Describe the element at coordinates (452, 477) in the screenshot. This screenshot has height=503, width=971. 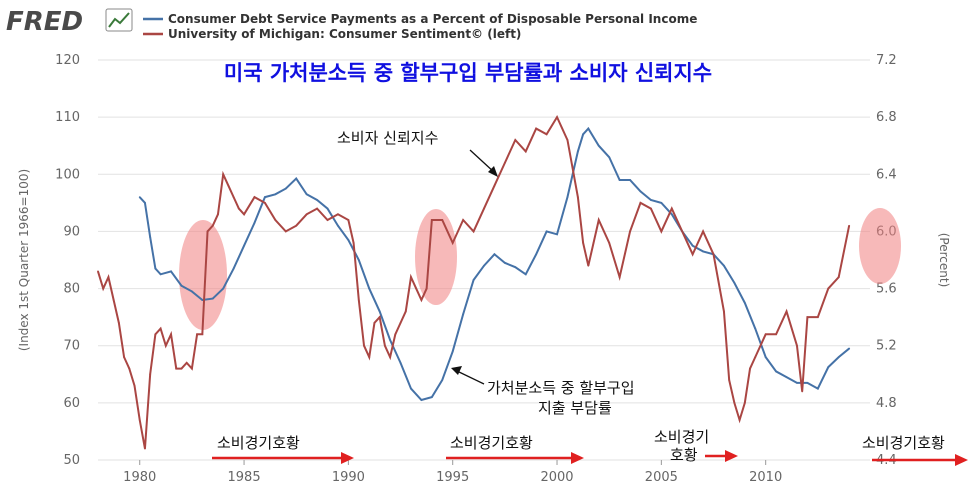
I see `x-tick-label: 1995` at that location.